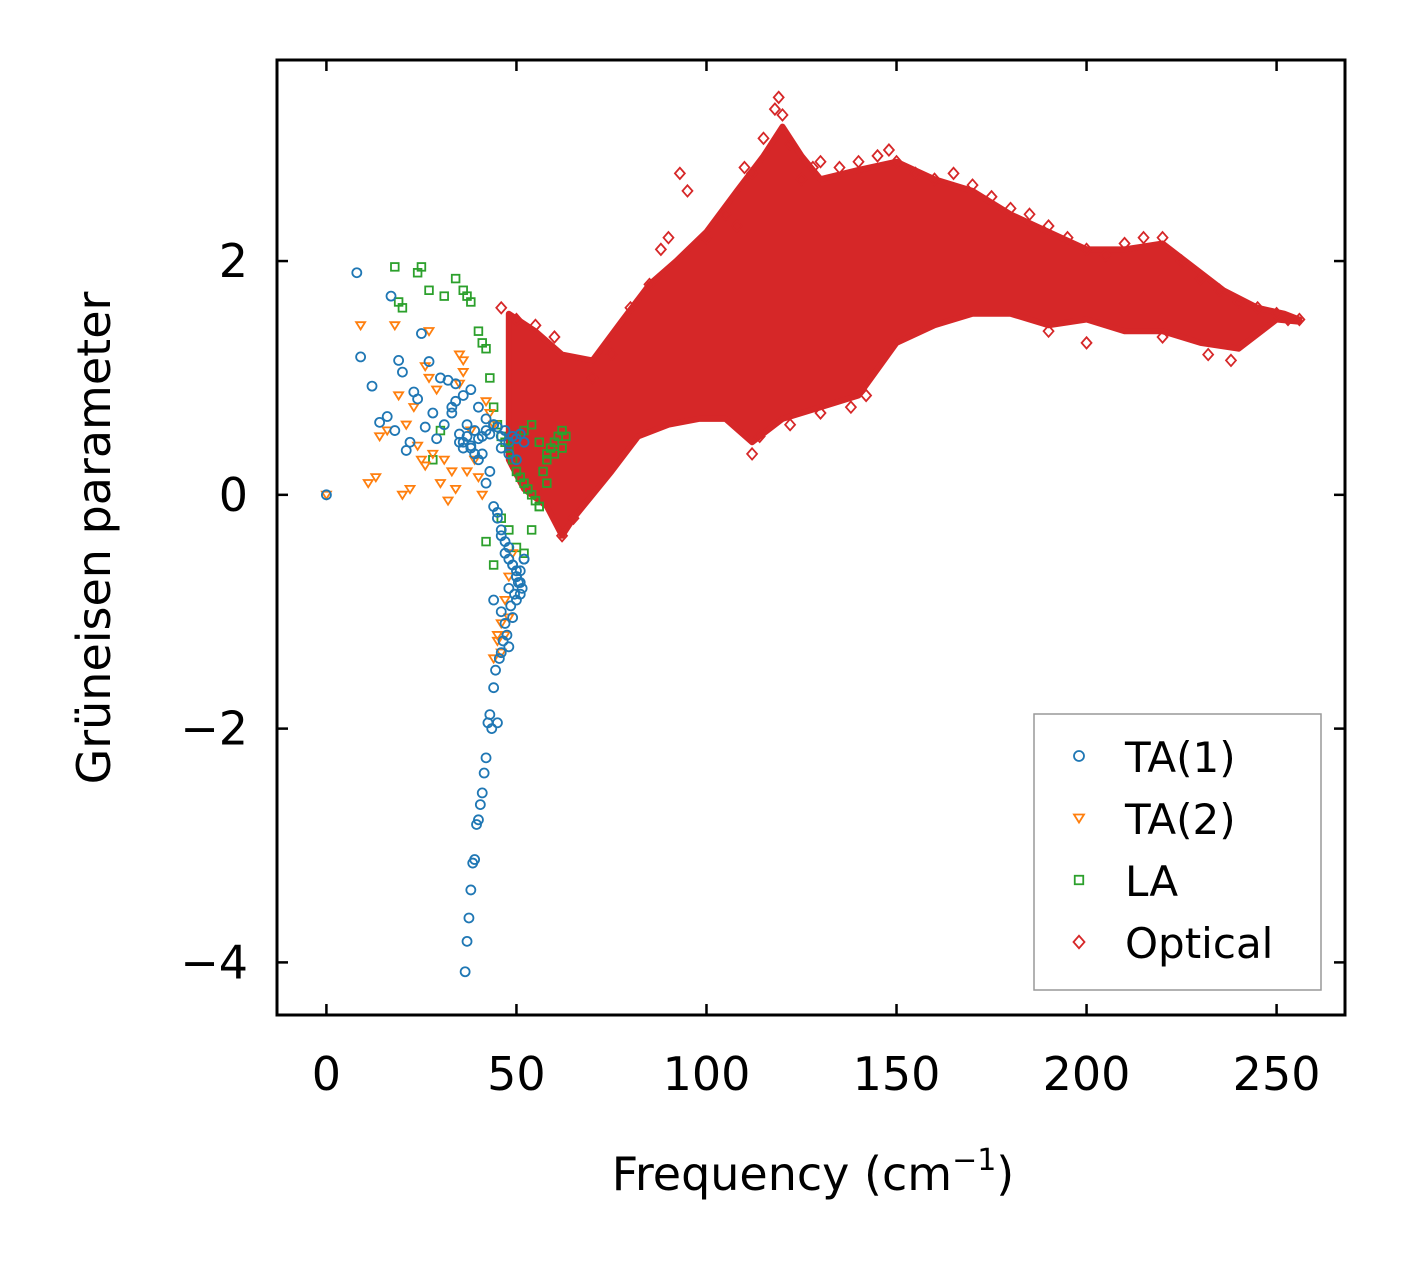 The width and height of the screenshot is (1406, 1264). Describe the element at coordinates (326, 1074) in the screenshot. I see `x-tick-label: 0` at that location.